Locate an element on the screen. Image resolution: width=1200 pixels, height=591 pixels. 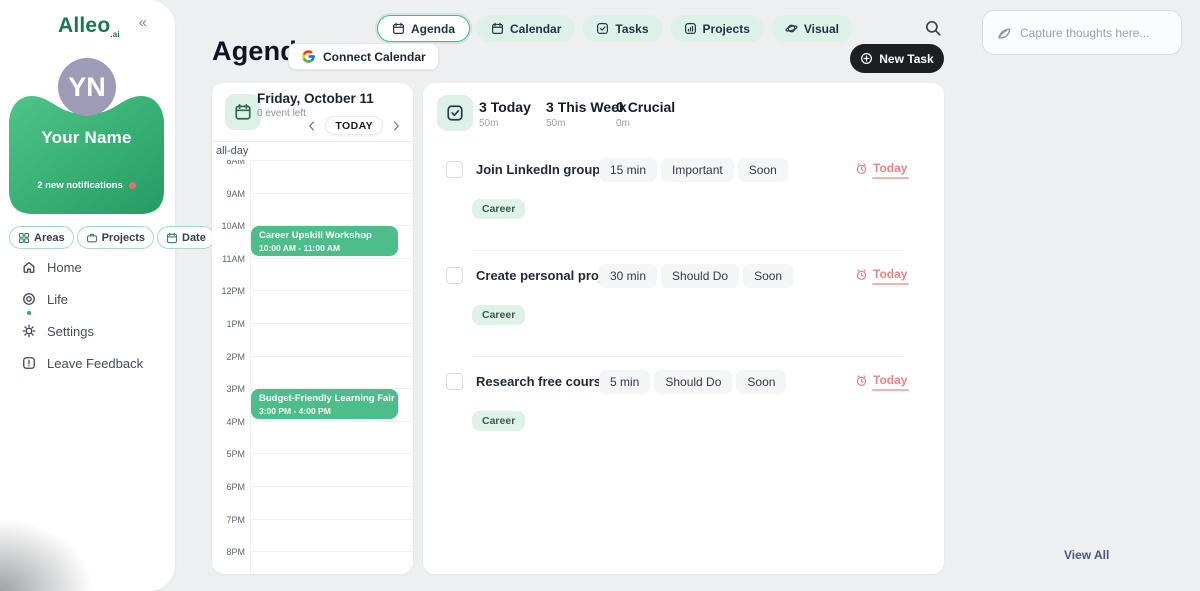
sidebar-item-life: Life is located at coordinates (82, 303).